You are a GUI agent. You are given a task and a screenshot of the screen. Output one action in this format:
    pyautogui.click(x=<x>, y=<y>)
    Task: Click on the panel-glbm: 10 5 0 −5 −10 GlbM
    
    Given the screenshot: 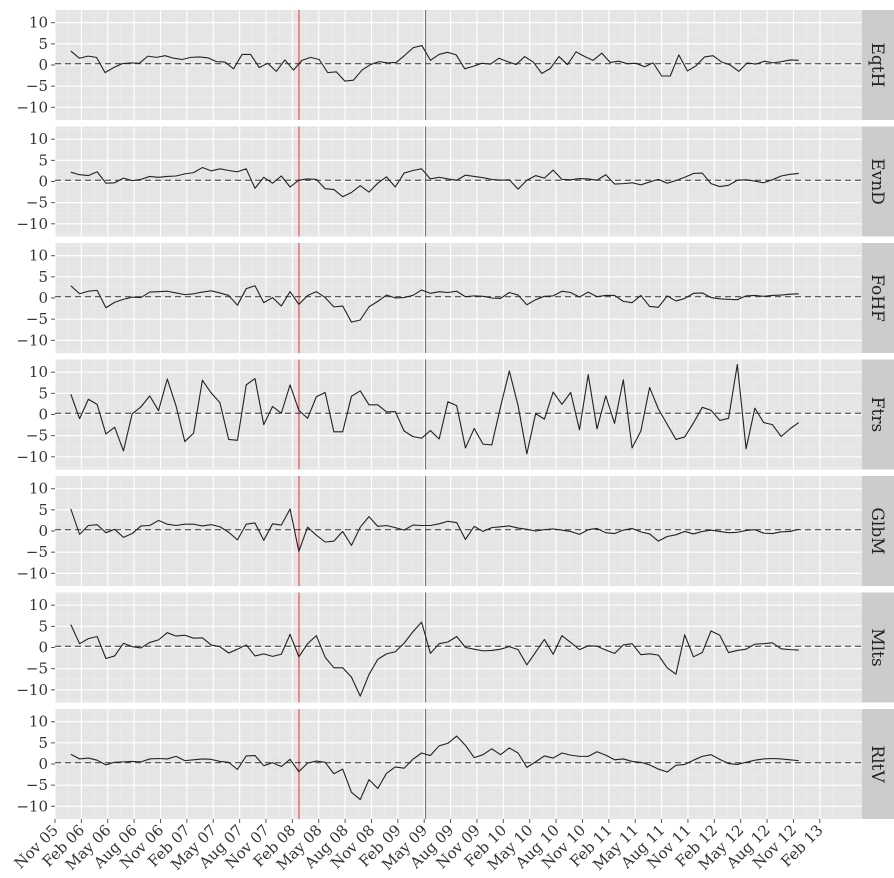 What is the action you would take?
    pyautogui.click(x=455, y=531)
    